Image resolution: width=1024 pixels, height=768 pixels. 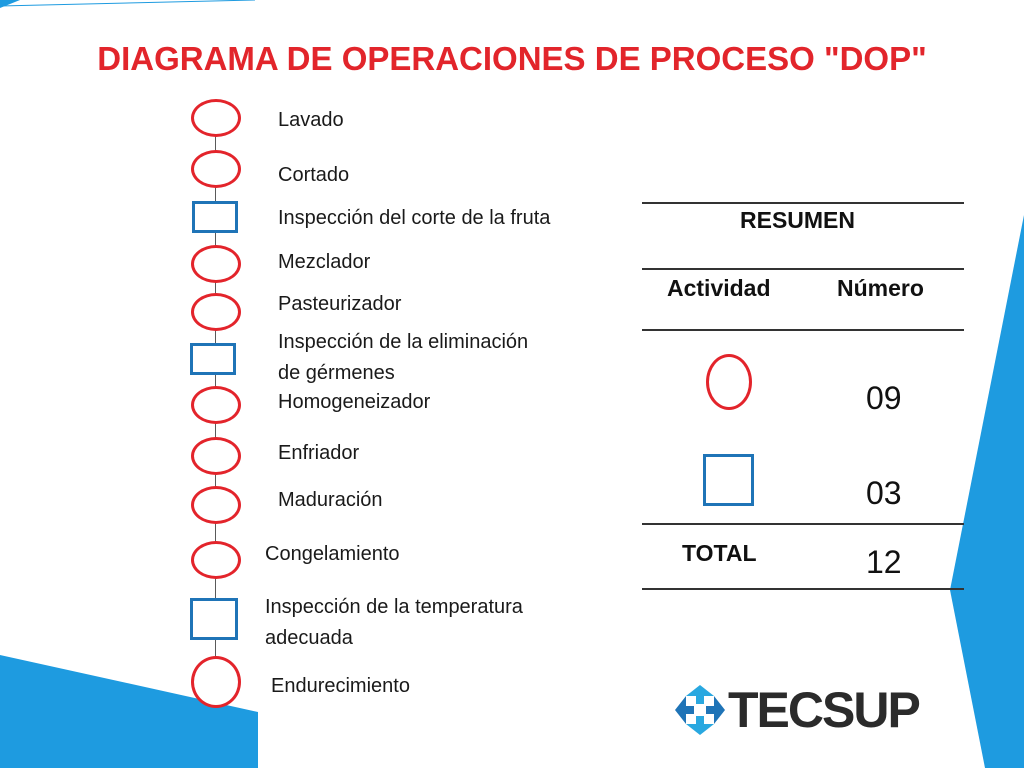 What do you see at coordinates (216, 169) in the screenshot?
I see `operation-symbol-cortado` at bounding box center [216, 169].